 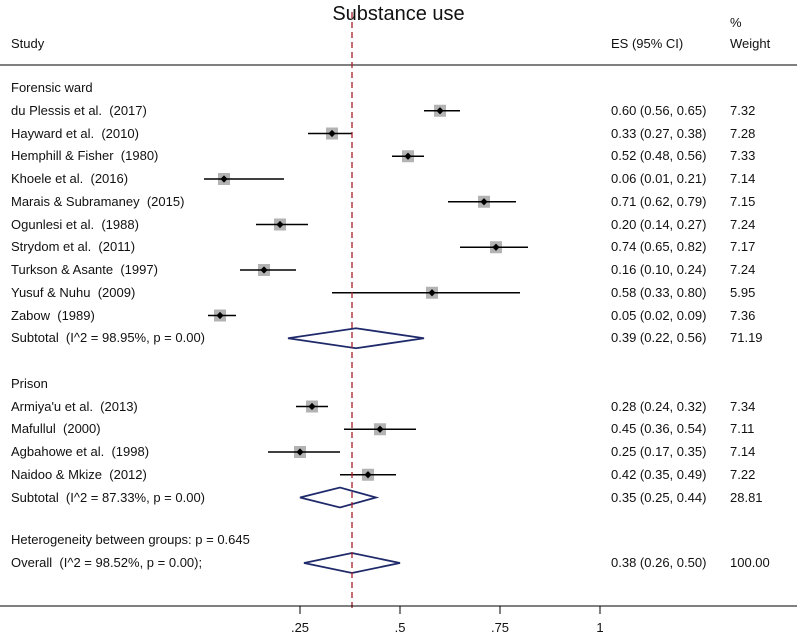 What do you see at coordinates (300, 627) in the screenshot?
I see `x-axis-tick-label: .25` at bounding box center [300, 627].